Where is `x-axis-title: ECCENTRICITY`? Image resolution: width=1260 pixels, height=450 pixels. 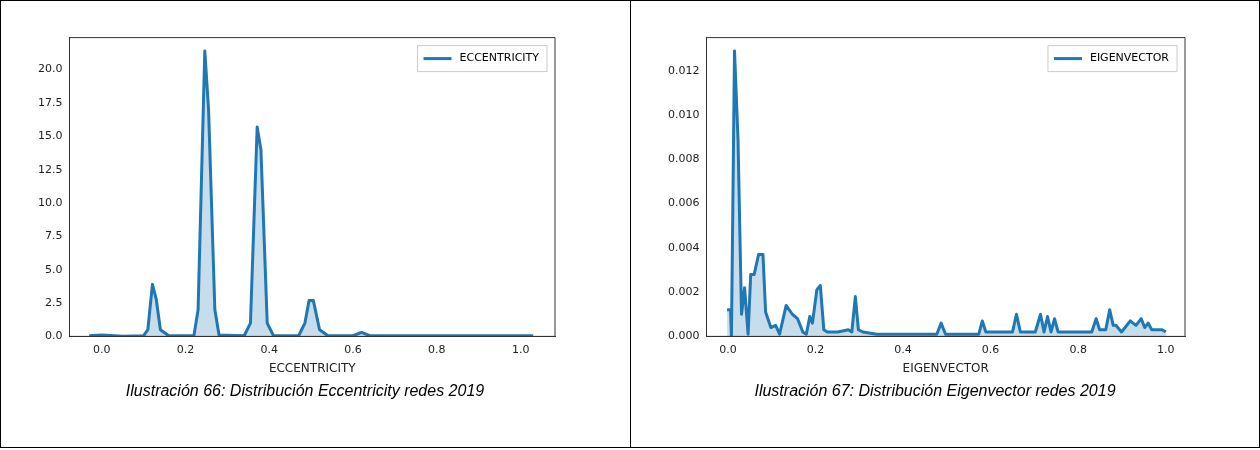 x-axis-title: ECCENTRICITY is located at coordinates (312, 367).